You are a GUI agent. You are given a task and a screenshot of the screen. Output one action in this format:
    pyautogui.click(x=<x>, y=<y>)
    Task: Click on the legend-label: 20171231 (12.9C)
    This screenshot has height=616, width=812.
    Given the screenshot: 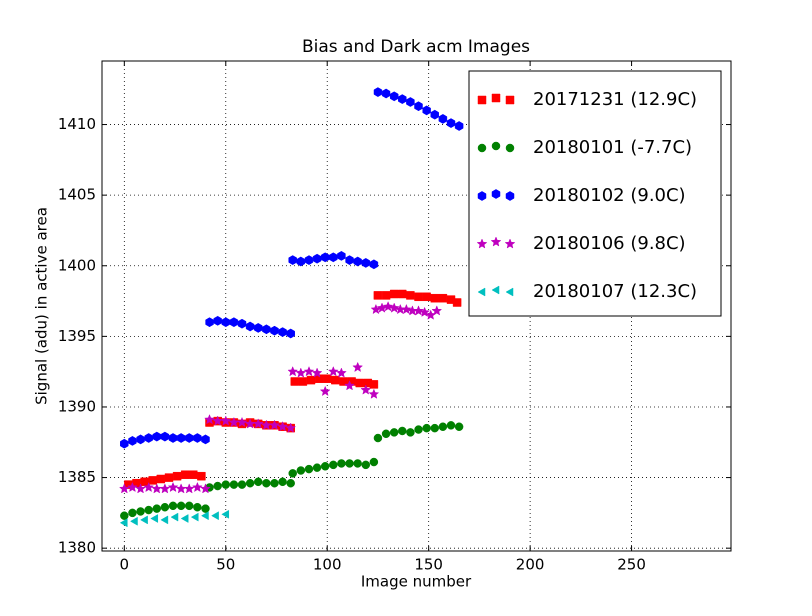 What is the action you would take?
    pyautogui.click(x=615, y=99)
    